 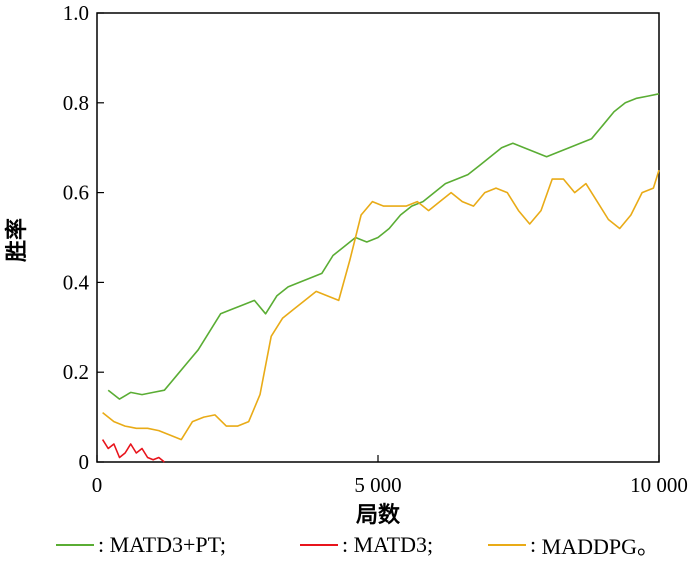 I want to click on x-axis-title: 局数, so click(x=378, y=513).